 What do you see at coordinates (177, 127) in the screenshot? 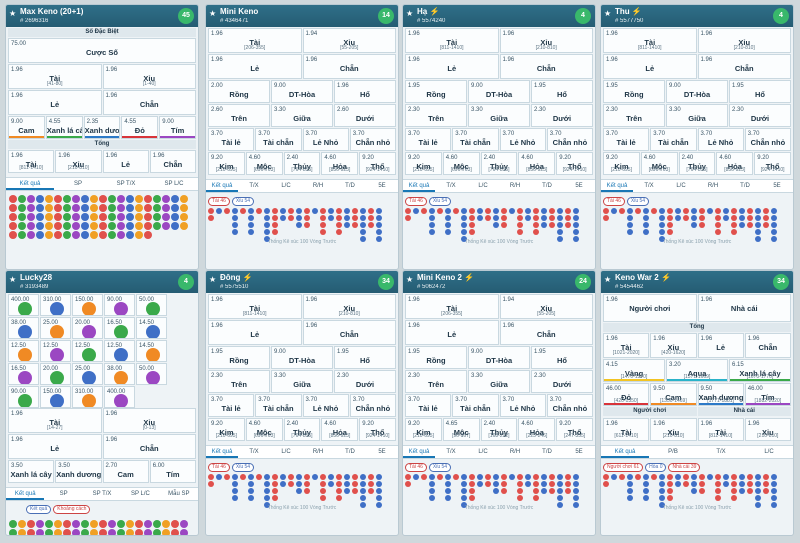
I see `bet-cell-color-4: 9.00 Tím` at bounding box center [177, 127].